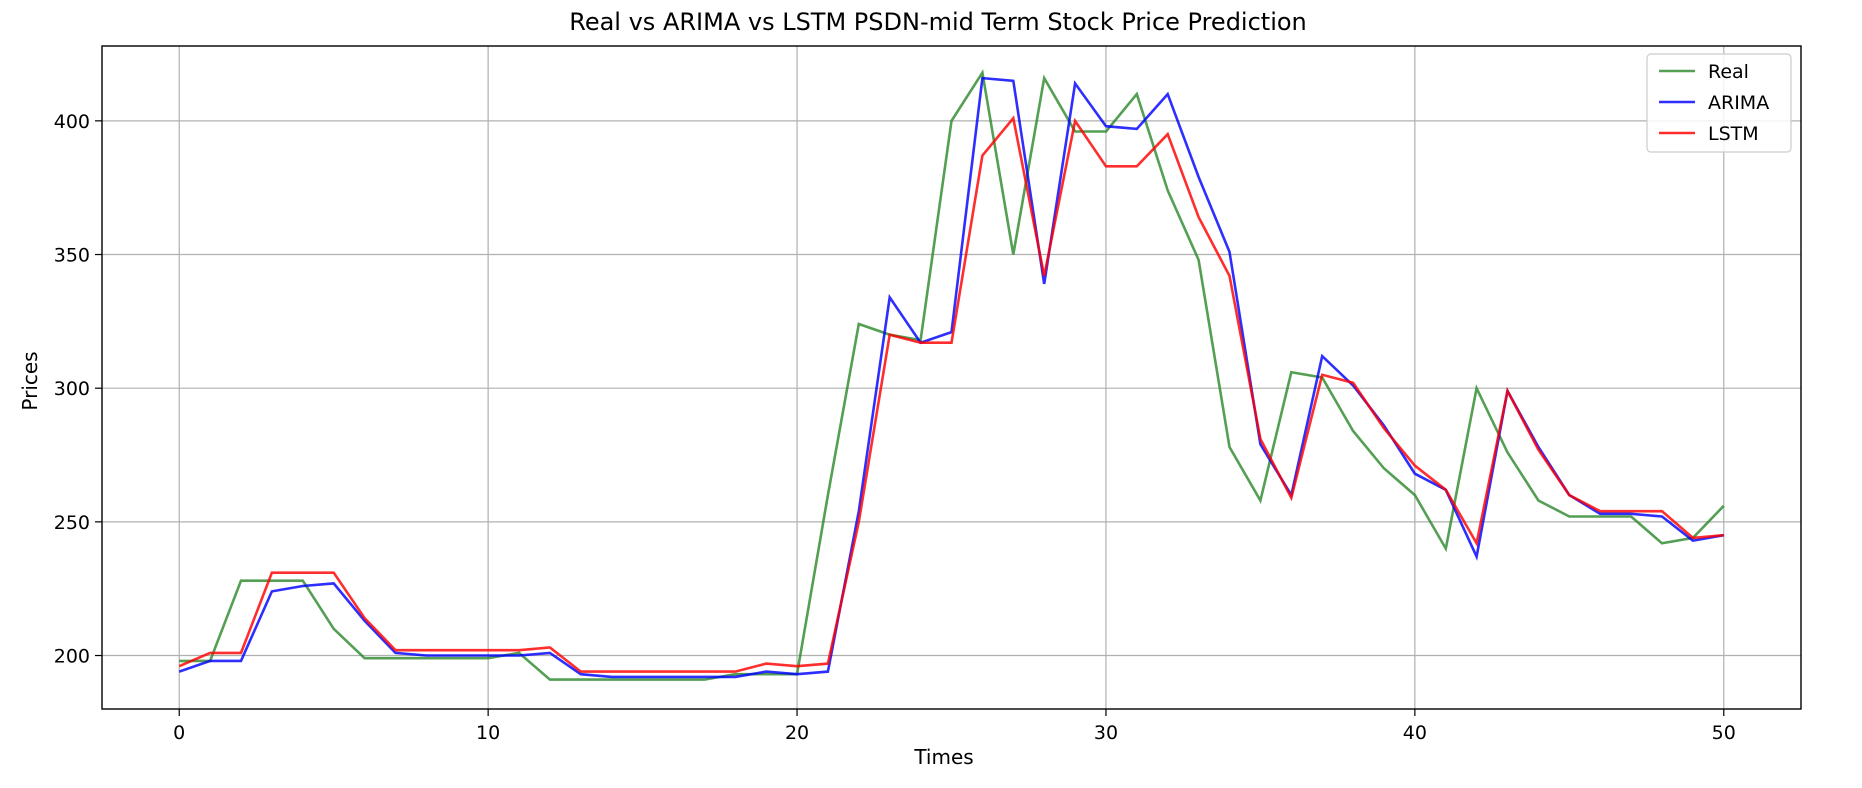  What do you see at coordinates (72, 256) in the screenshot?
I see `y-tick-label: 350` at bounding box center [72, 256].